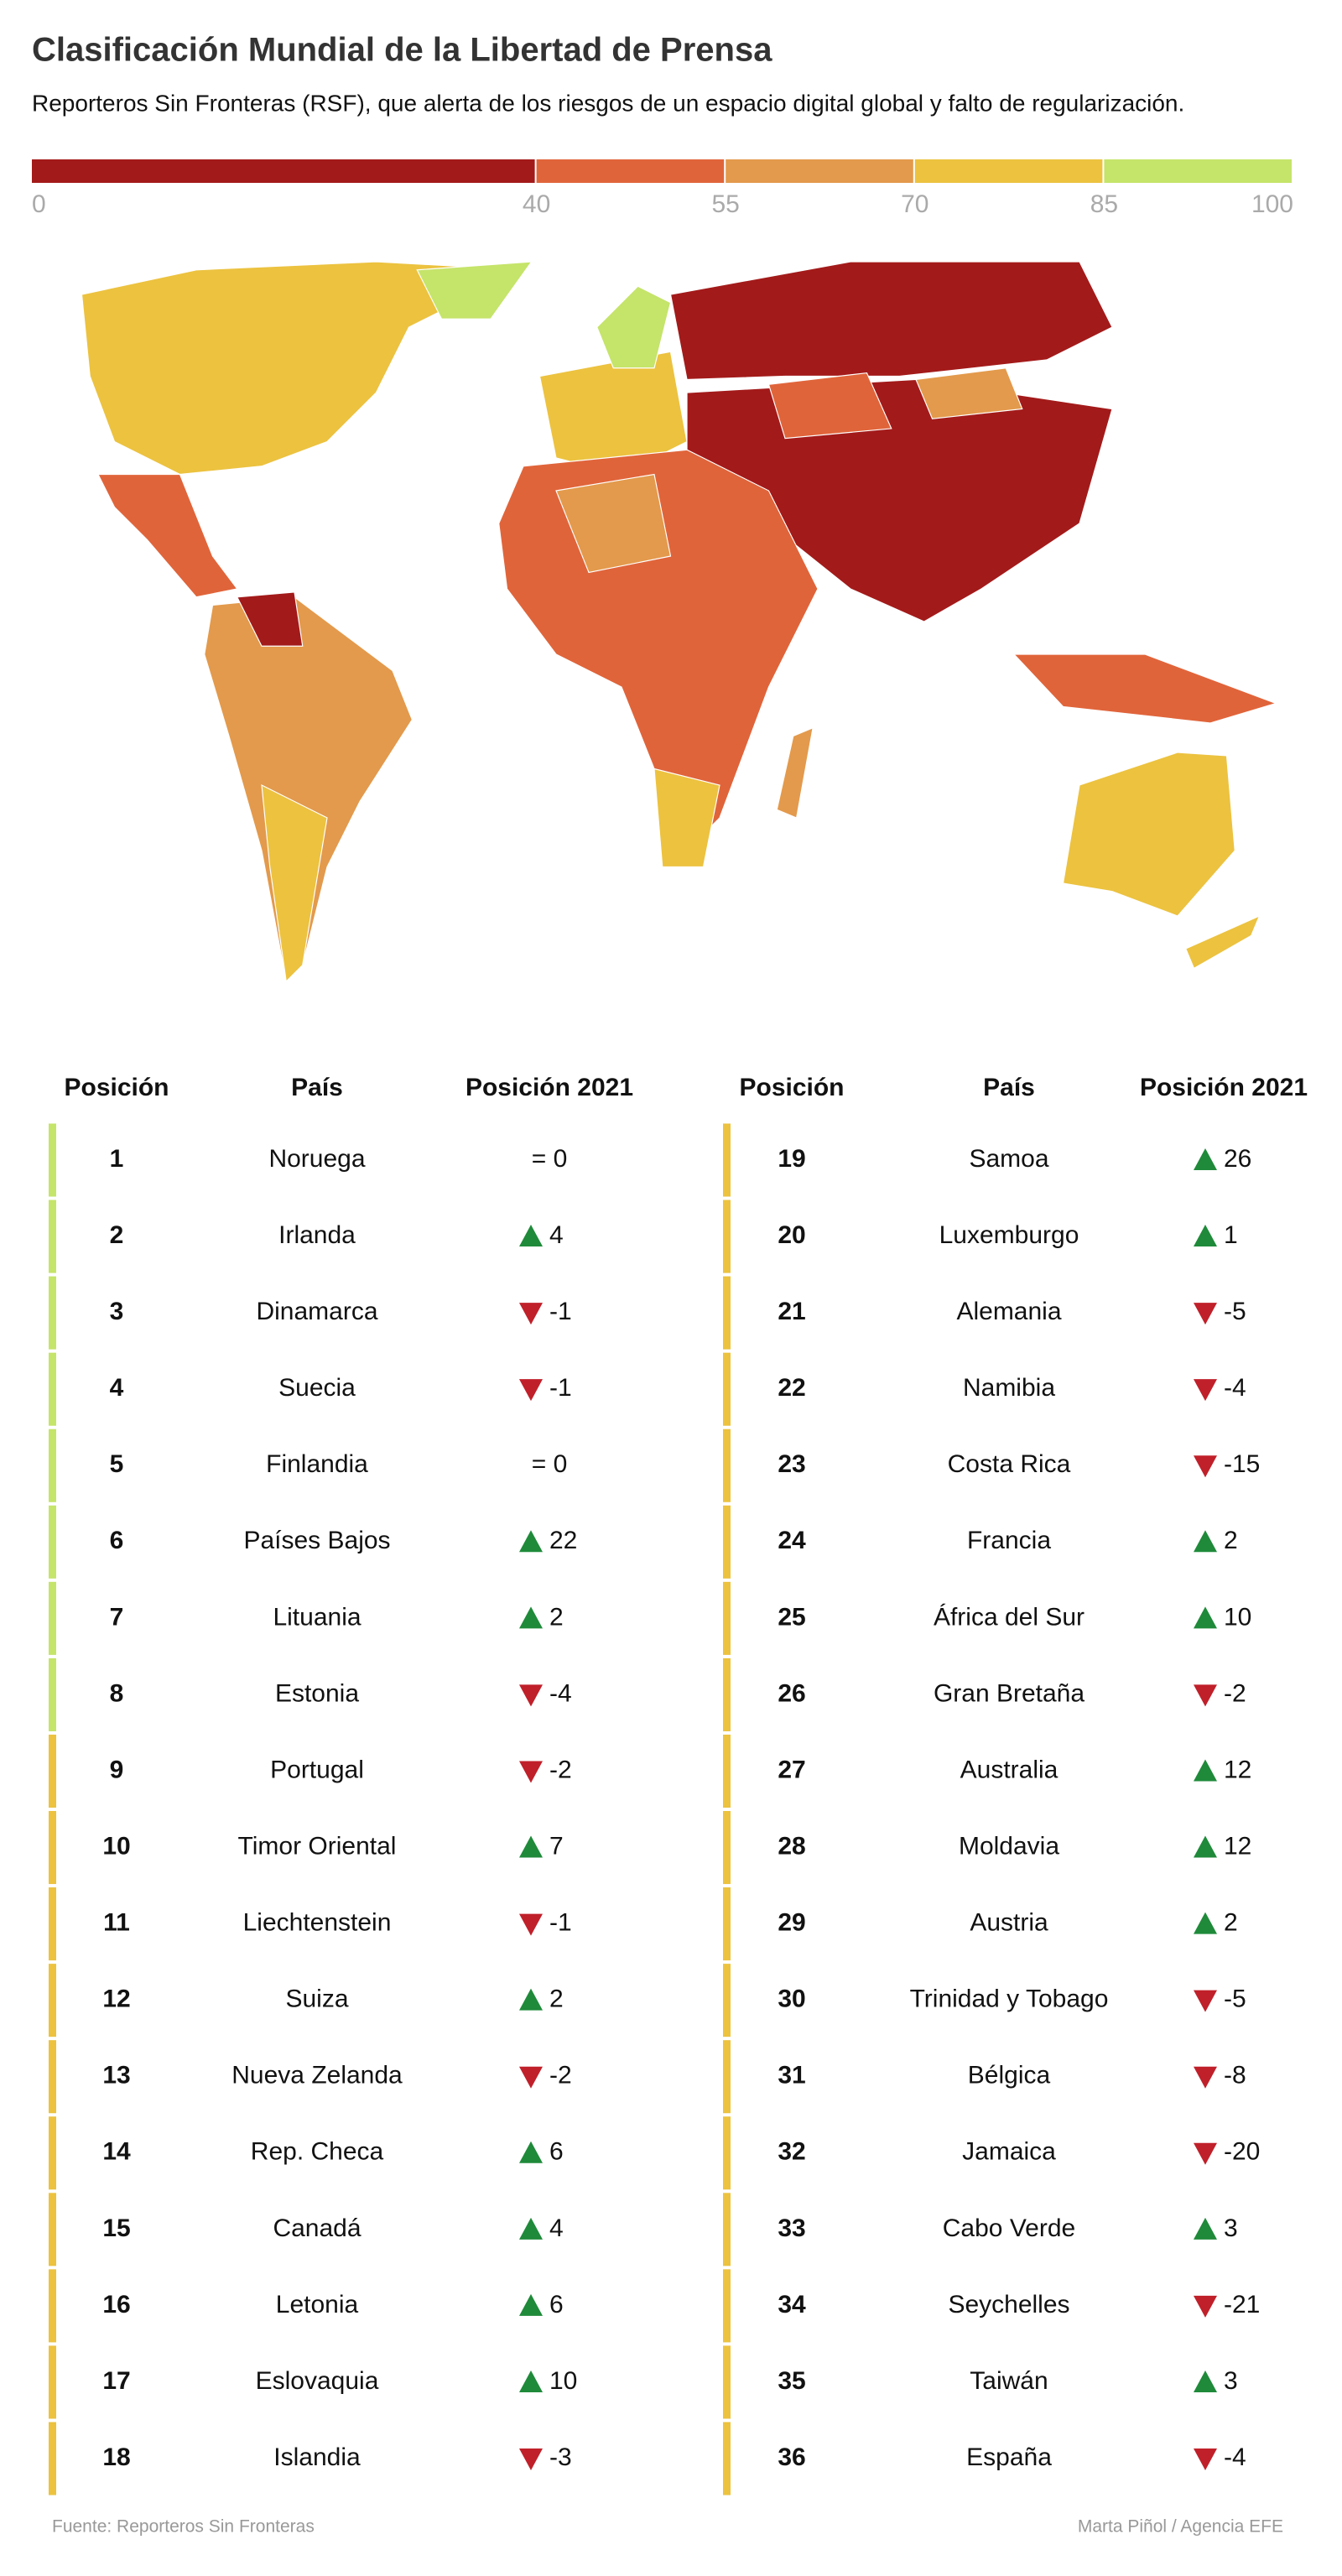  I want to click on country: Islandia, so click(317, 2457).